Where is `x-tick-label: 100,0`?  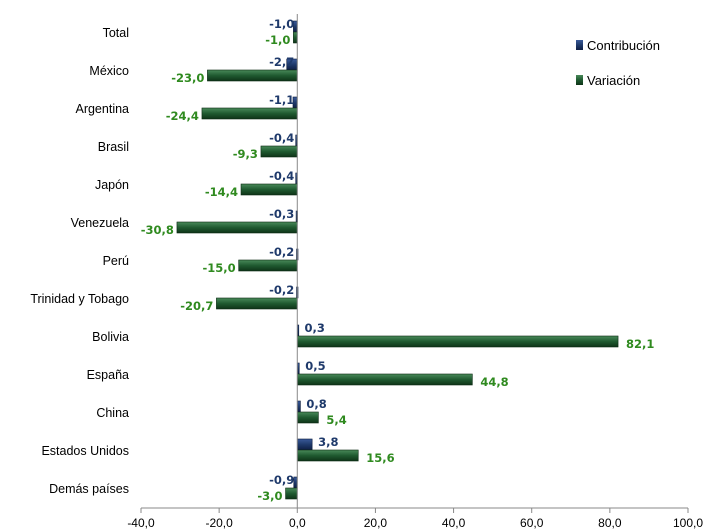
x-tick-label: 100,0 is located at coordinates (688, 523).